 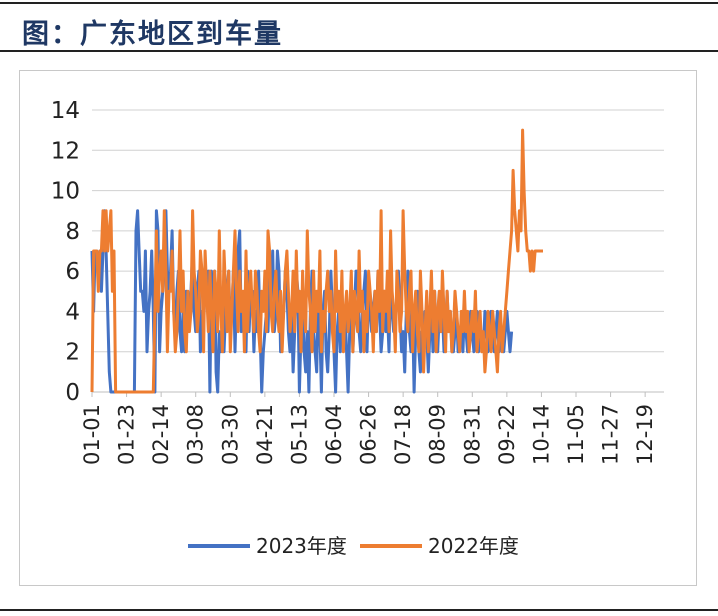 What do you see at coordinates (65, 111) in the screenshot?
I see `y-tick-label: 14` at bounding box center [65, 111].